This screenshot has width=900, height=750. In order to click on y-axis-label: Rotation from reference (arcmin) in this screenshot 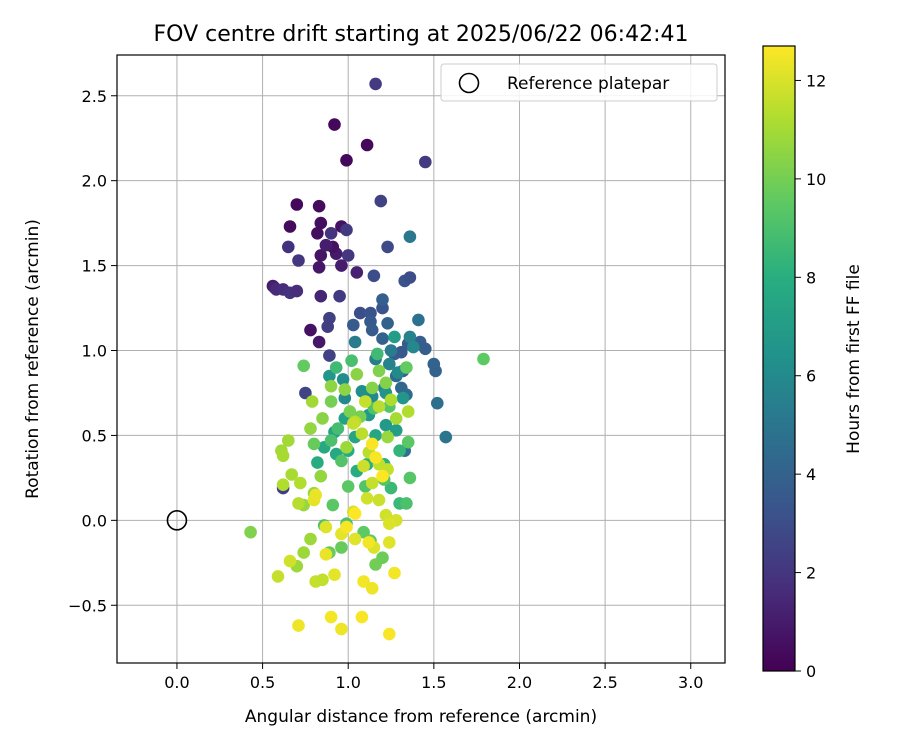, I will do `click(33, 359)`.